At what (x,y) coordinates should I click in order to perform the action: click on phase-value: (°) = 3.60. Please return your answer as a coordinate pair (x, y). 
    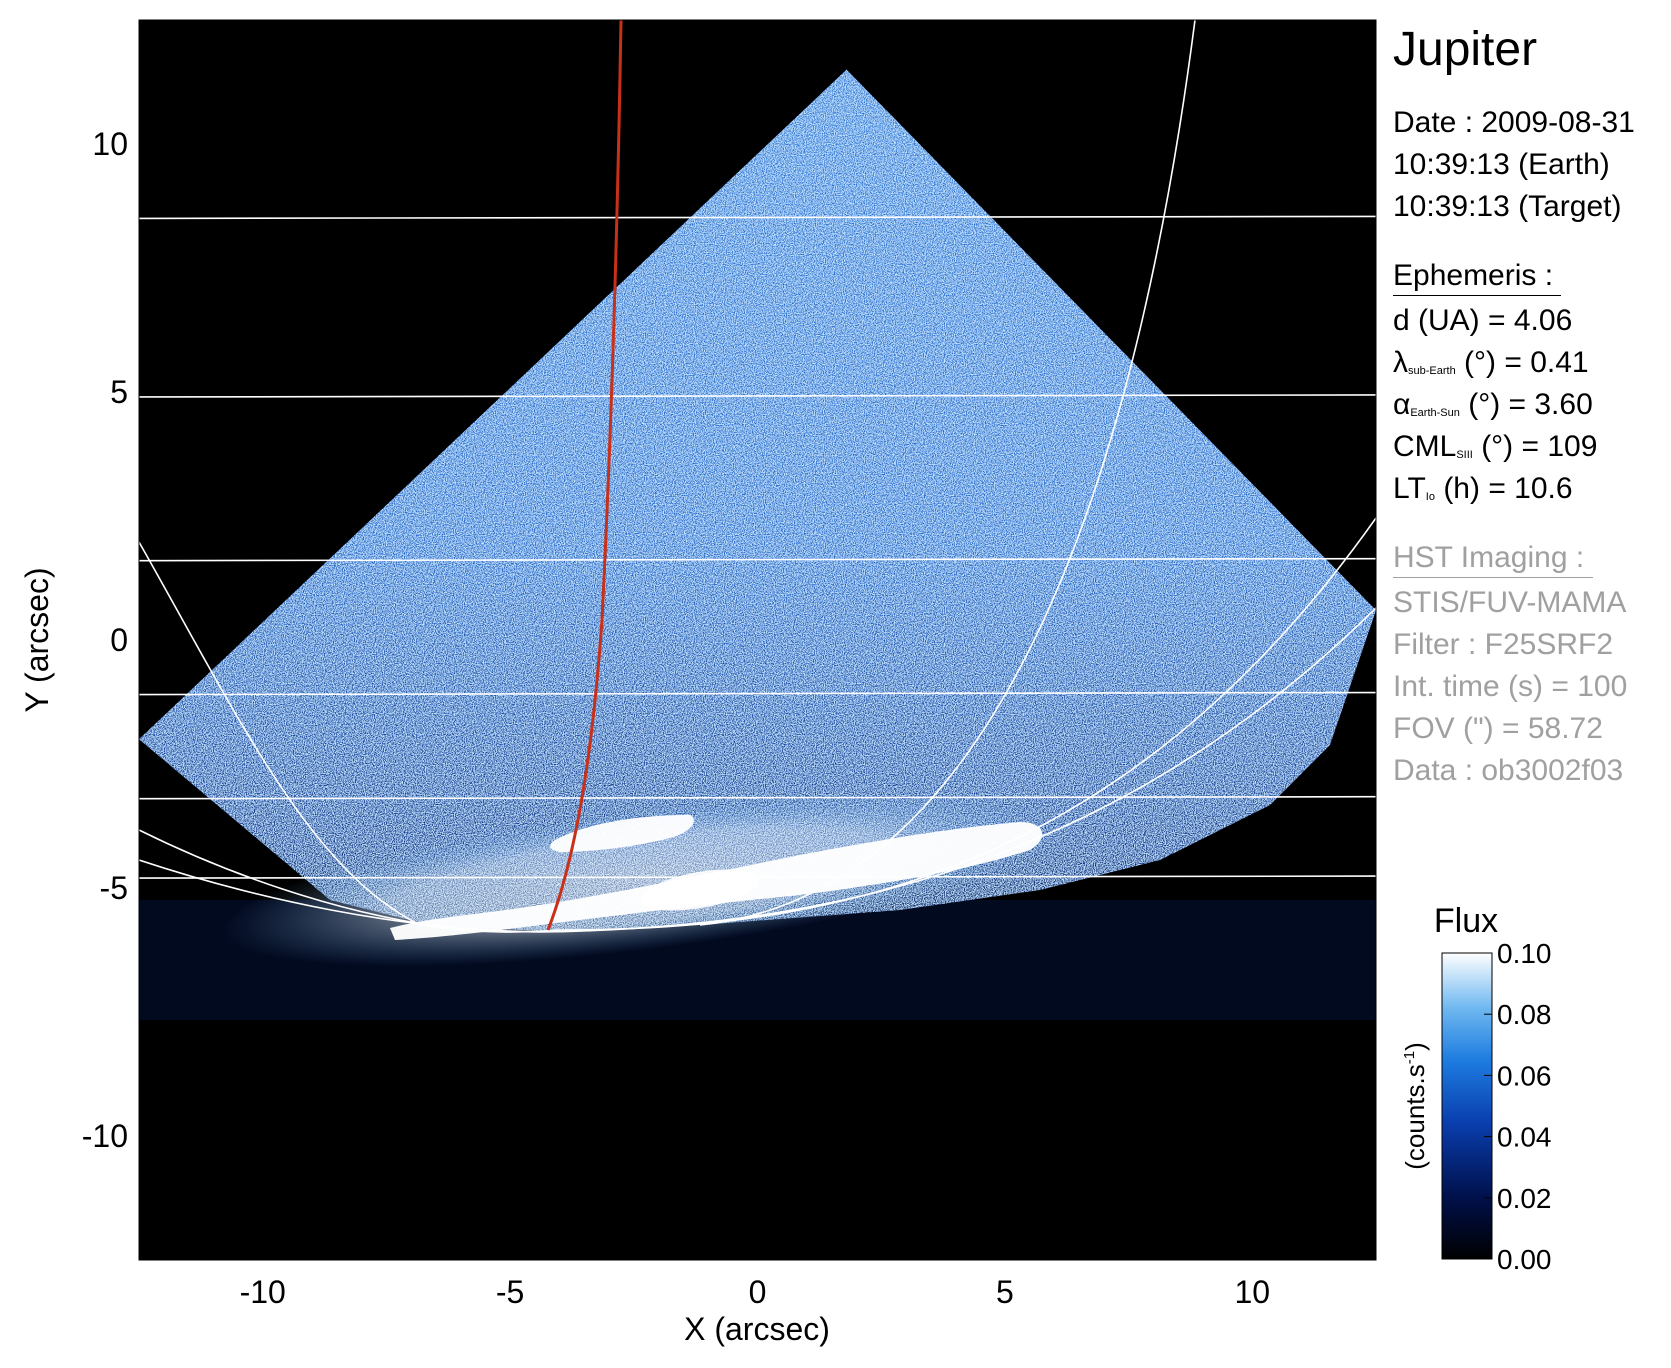
    Looking at the image, I should click on (1526, 404).